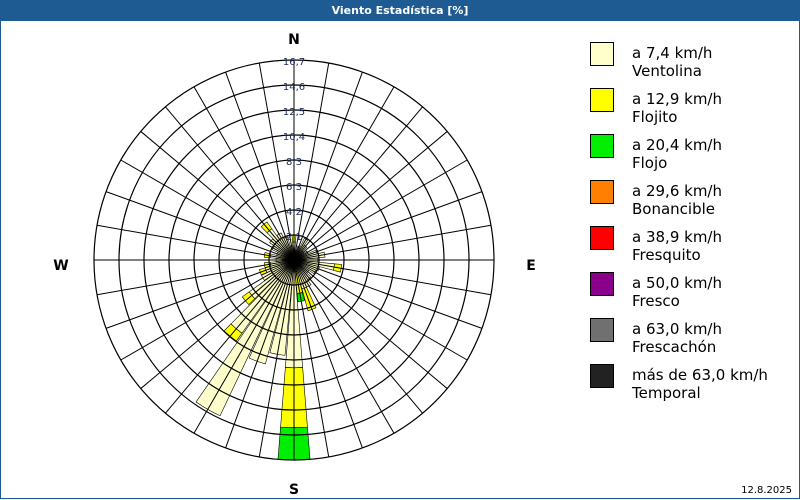 Image resolution: width=800 pixels, height=500 pixels. What do you see at coordinates (294, 212) in the screenshot?
I see `ring-label: 4,2` at bounding box center [294, 212].